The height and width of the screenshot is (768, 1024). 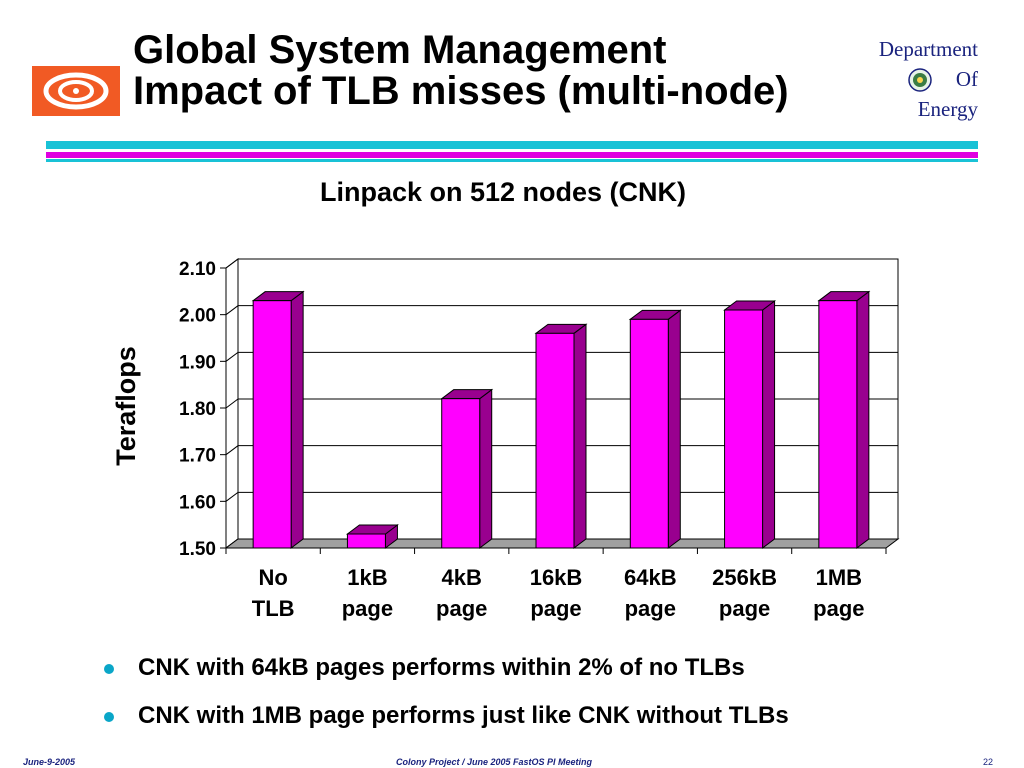 What do you see at coordinates (556, 577) in the screenshot?
I see `x-tick-label-line: 16kB` at bounding box center [556, 577].